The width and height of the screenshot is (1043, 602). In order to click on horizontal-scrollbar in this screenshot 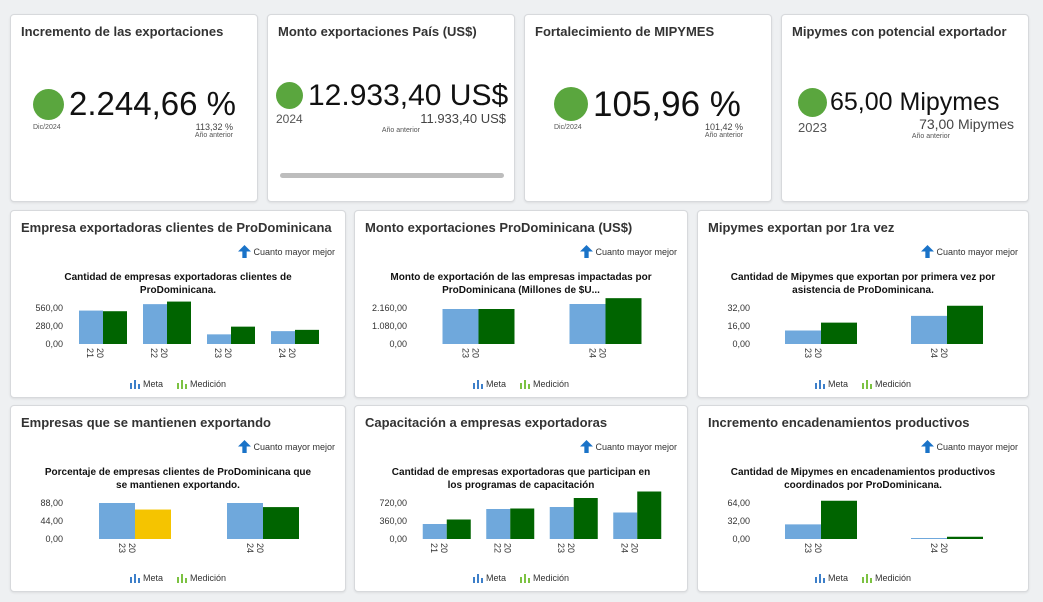, I will do `click(392, 175)`.